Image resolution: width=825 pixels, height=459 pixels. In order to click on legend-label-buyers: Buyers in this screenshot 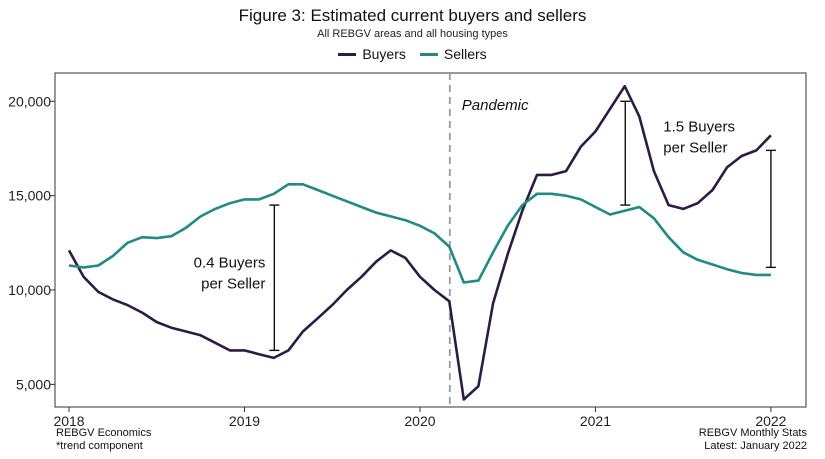, I will do `click(384, 54)`.